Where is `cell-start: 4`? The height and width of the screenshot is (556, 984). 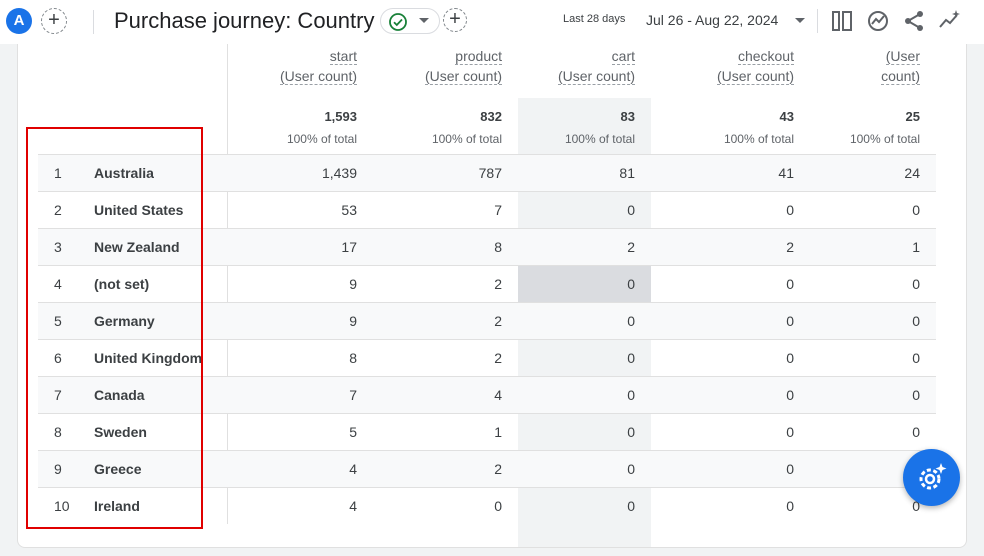
cell-start: 4 is located at coordinates (353, 506).